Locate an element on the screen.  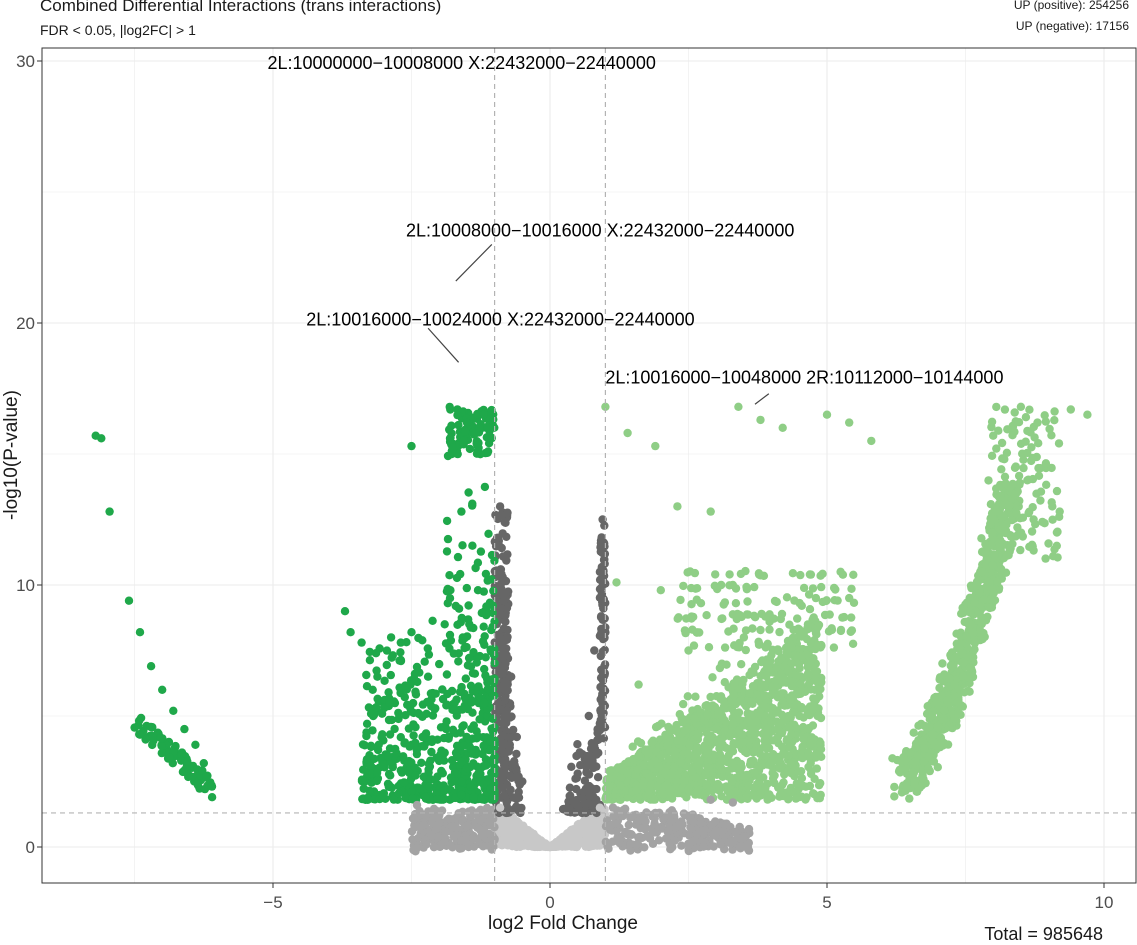
x-tick-label: 0 is located at coordinates (549, 902).